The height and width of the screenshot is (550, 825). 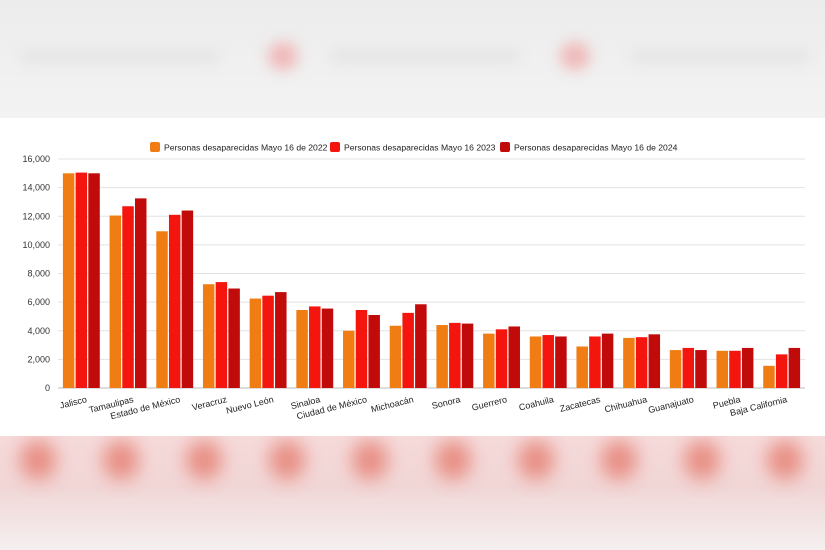 What do you see at coordinates (73, 402) in the screenshot?
I see `x-tick-label: Jalisco` at bounding box center [73, 402].